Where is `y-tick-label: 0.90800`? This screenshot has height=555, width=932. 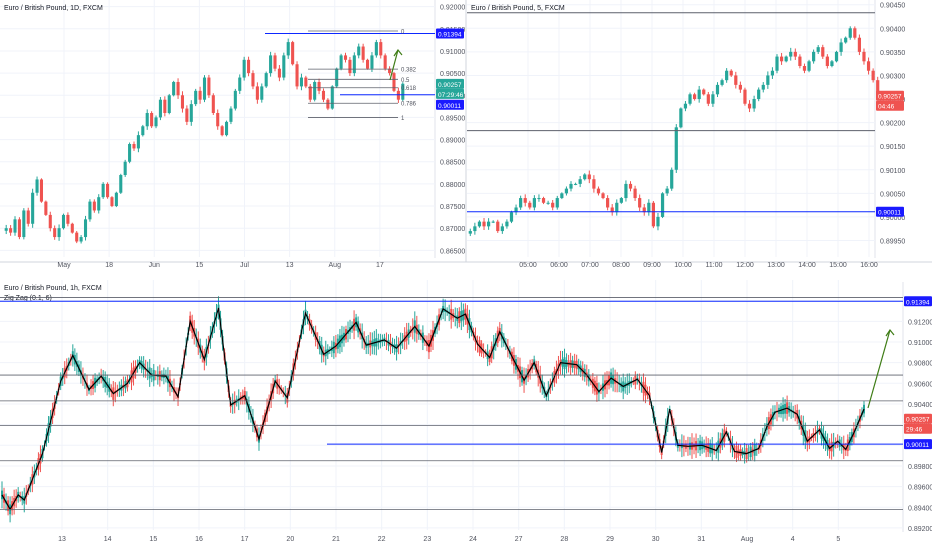
y-tick-label: 0.90800 is located at coordinates (920, 364).